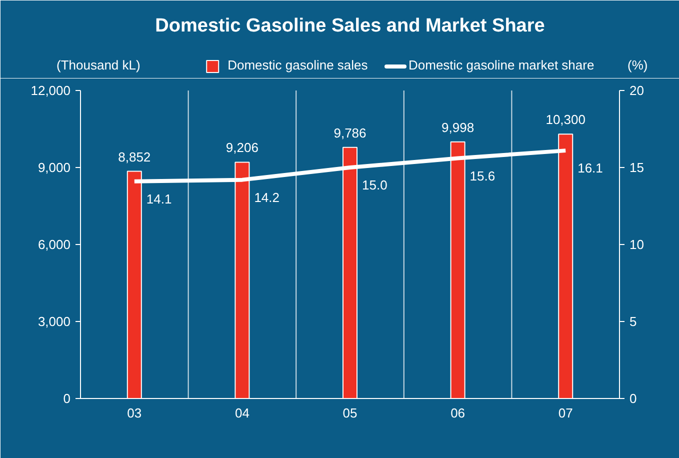 The width and height of the screenshot is (679, 458). What do you see at coordinates (134, 156) in the screenshot?
I see `data-label: 8,852` at bounding box center [134, 156].